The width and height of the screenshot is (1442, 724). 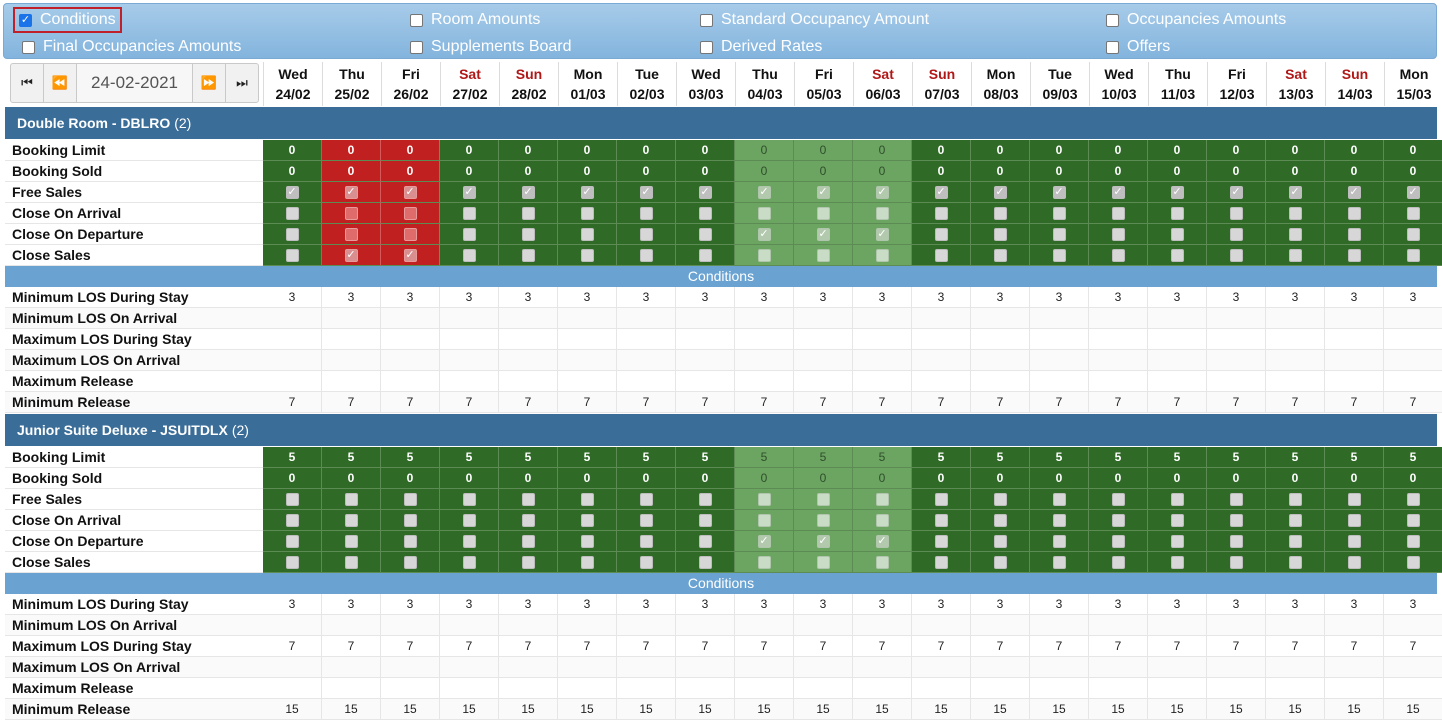 What do you see at coordinates (721, 123) in the screenshot?
I see `room-section-header: Double Room - DBLRO (2)` at bounding box center [721, 123].